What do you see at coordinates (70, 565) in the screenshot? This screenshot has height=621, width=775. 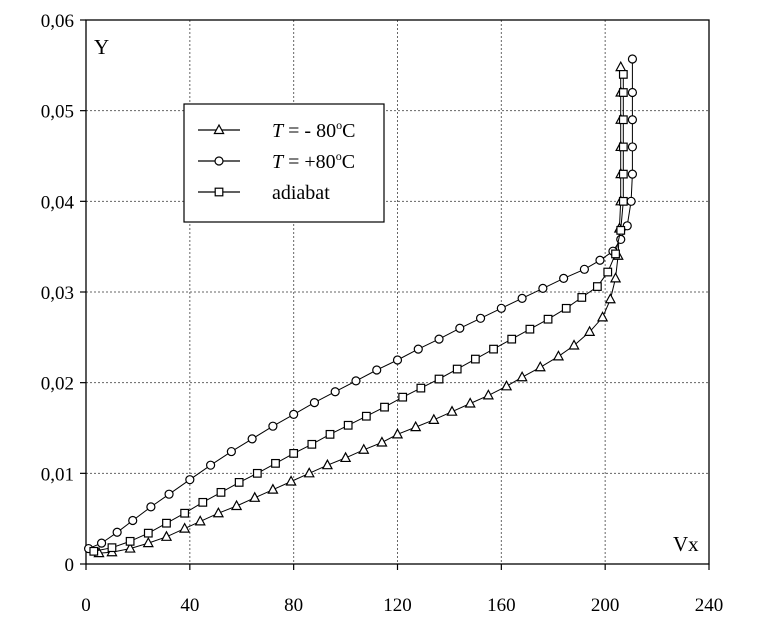 I see `y-tick-label: 0` at bounding box center [70, 565].